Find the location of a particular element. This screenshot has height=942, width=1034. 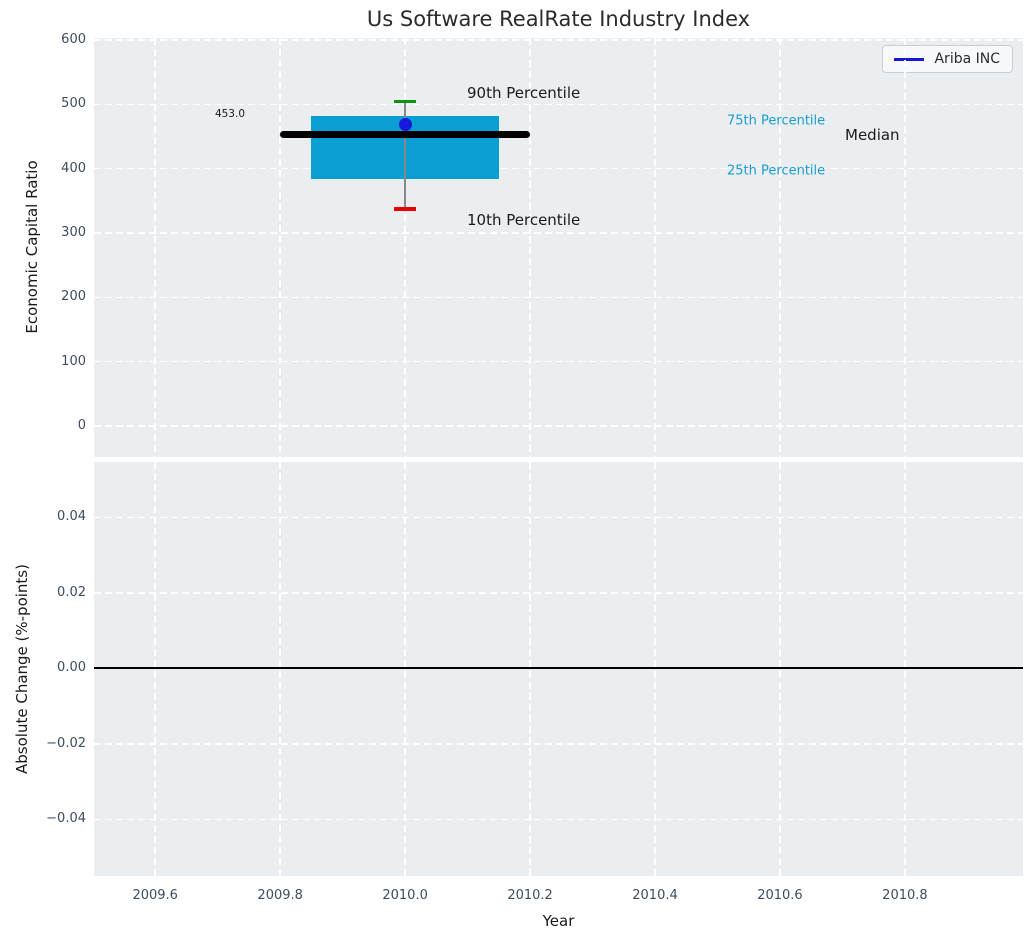

median-line is located at coordinates (405, 135).